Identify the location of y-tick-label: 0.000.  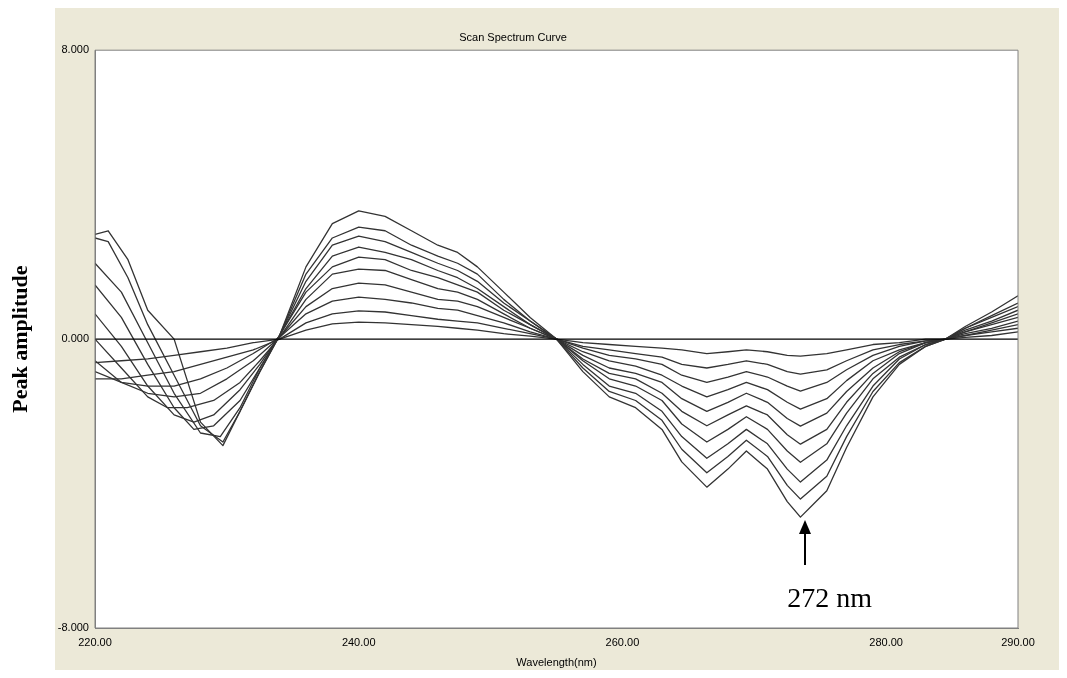
(75, 338).